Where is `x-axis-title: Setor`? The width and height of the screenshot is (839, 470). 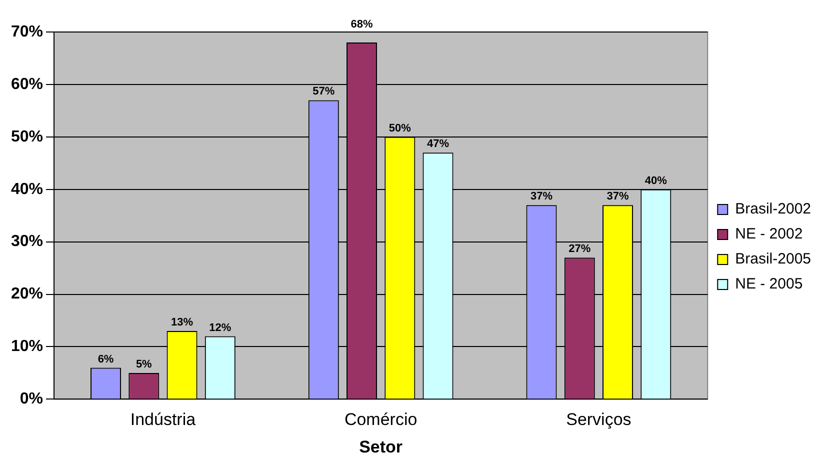 x-axis-title: Setor is located at coordinates (381, 446).